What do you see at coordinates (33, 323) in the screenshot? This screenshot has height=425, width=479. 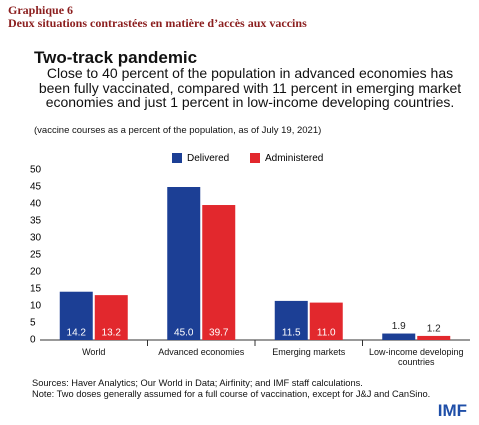 I see `y-tick-label: 5` at bounding box center [33, 323].